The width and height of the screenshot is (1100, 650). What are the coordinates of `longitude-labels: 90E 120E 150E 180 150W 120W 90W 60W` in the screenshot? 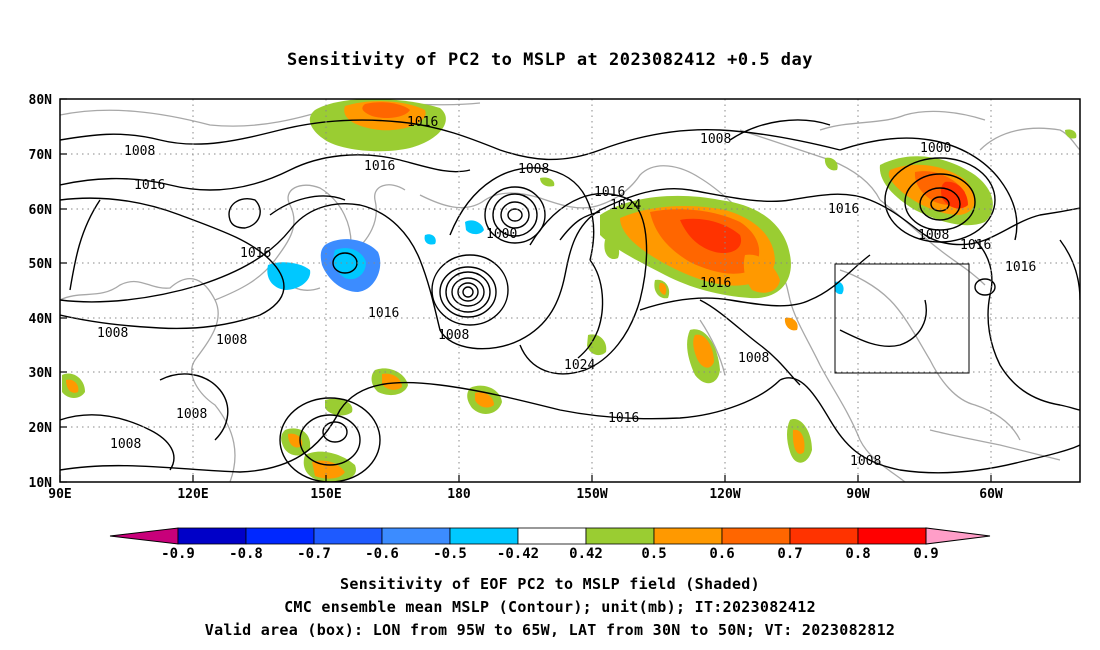 It's located at (525, 494).